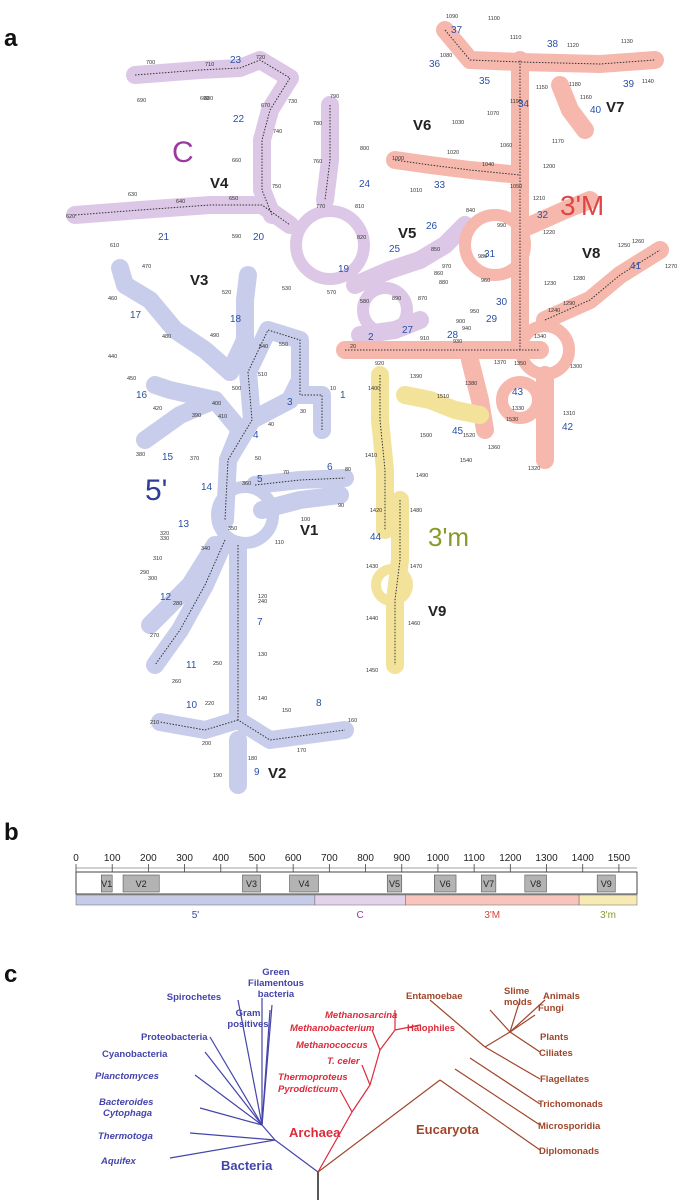 The width and height of the screenshot is (677, 1200). What do you see at coordinates (331, 293) in the screenshot?
I see `position-number: 570` at bounding box center [331, 293].